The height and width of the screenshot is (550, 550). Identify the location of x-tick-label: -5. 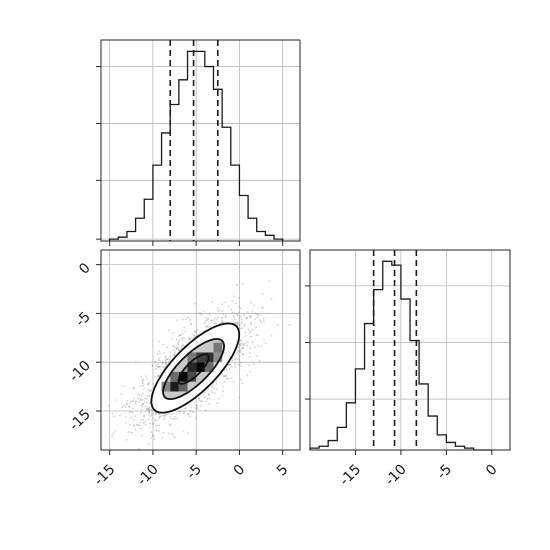
(444, 472).